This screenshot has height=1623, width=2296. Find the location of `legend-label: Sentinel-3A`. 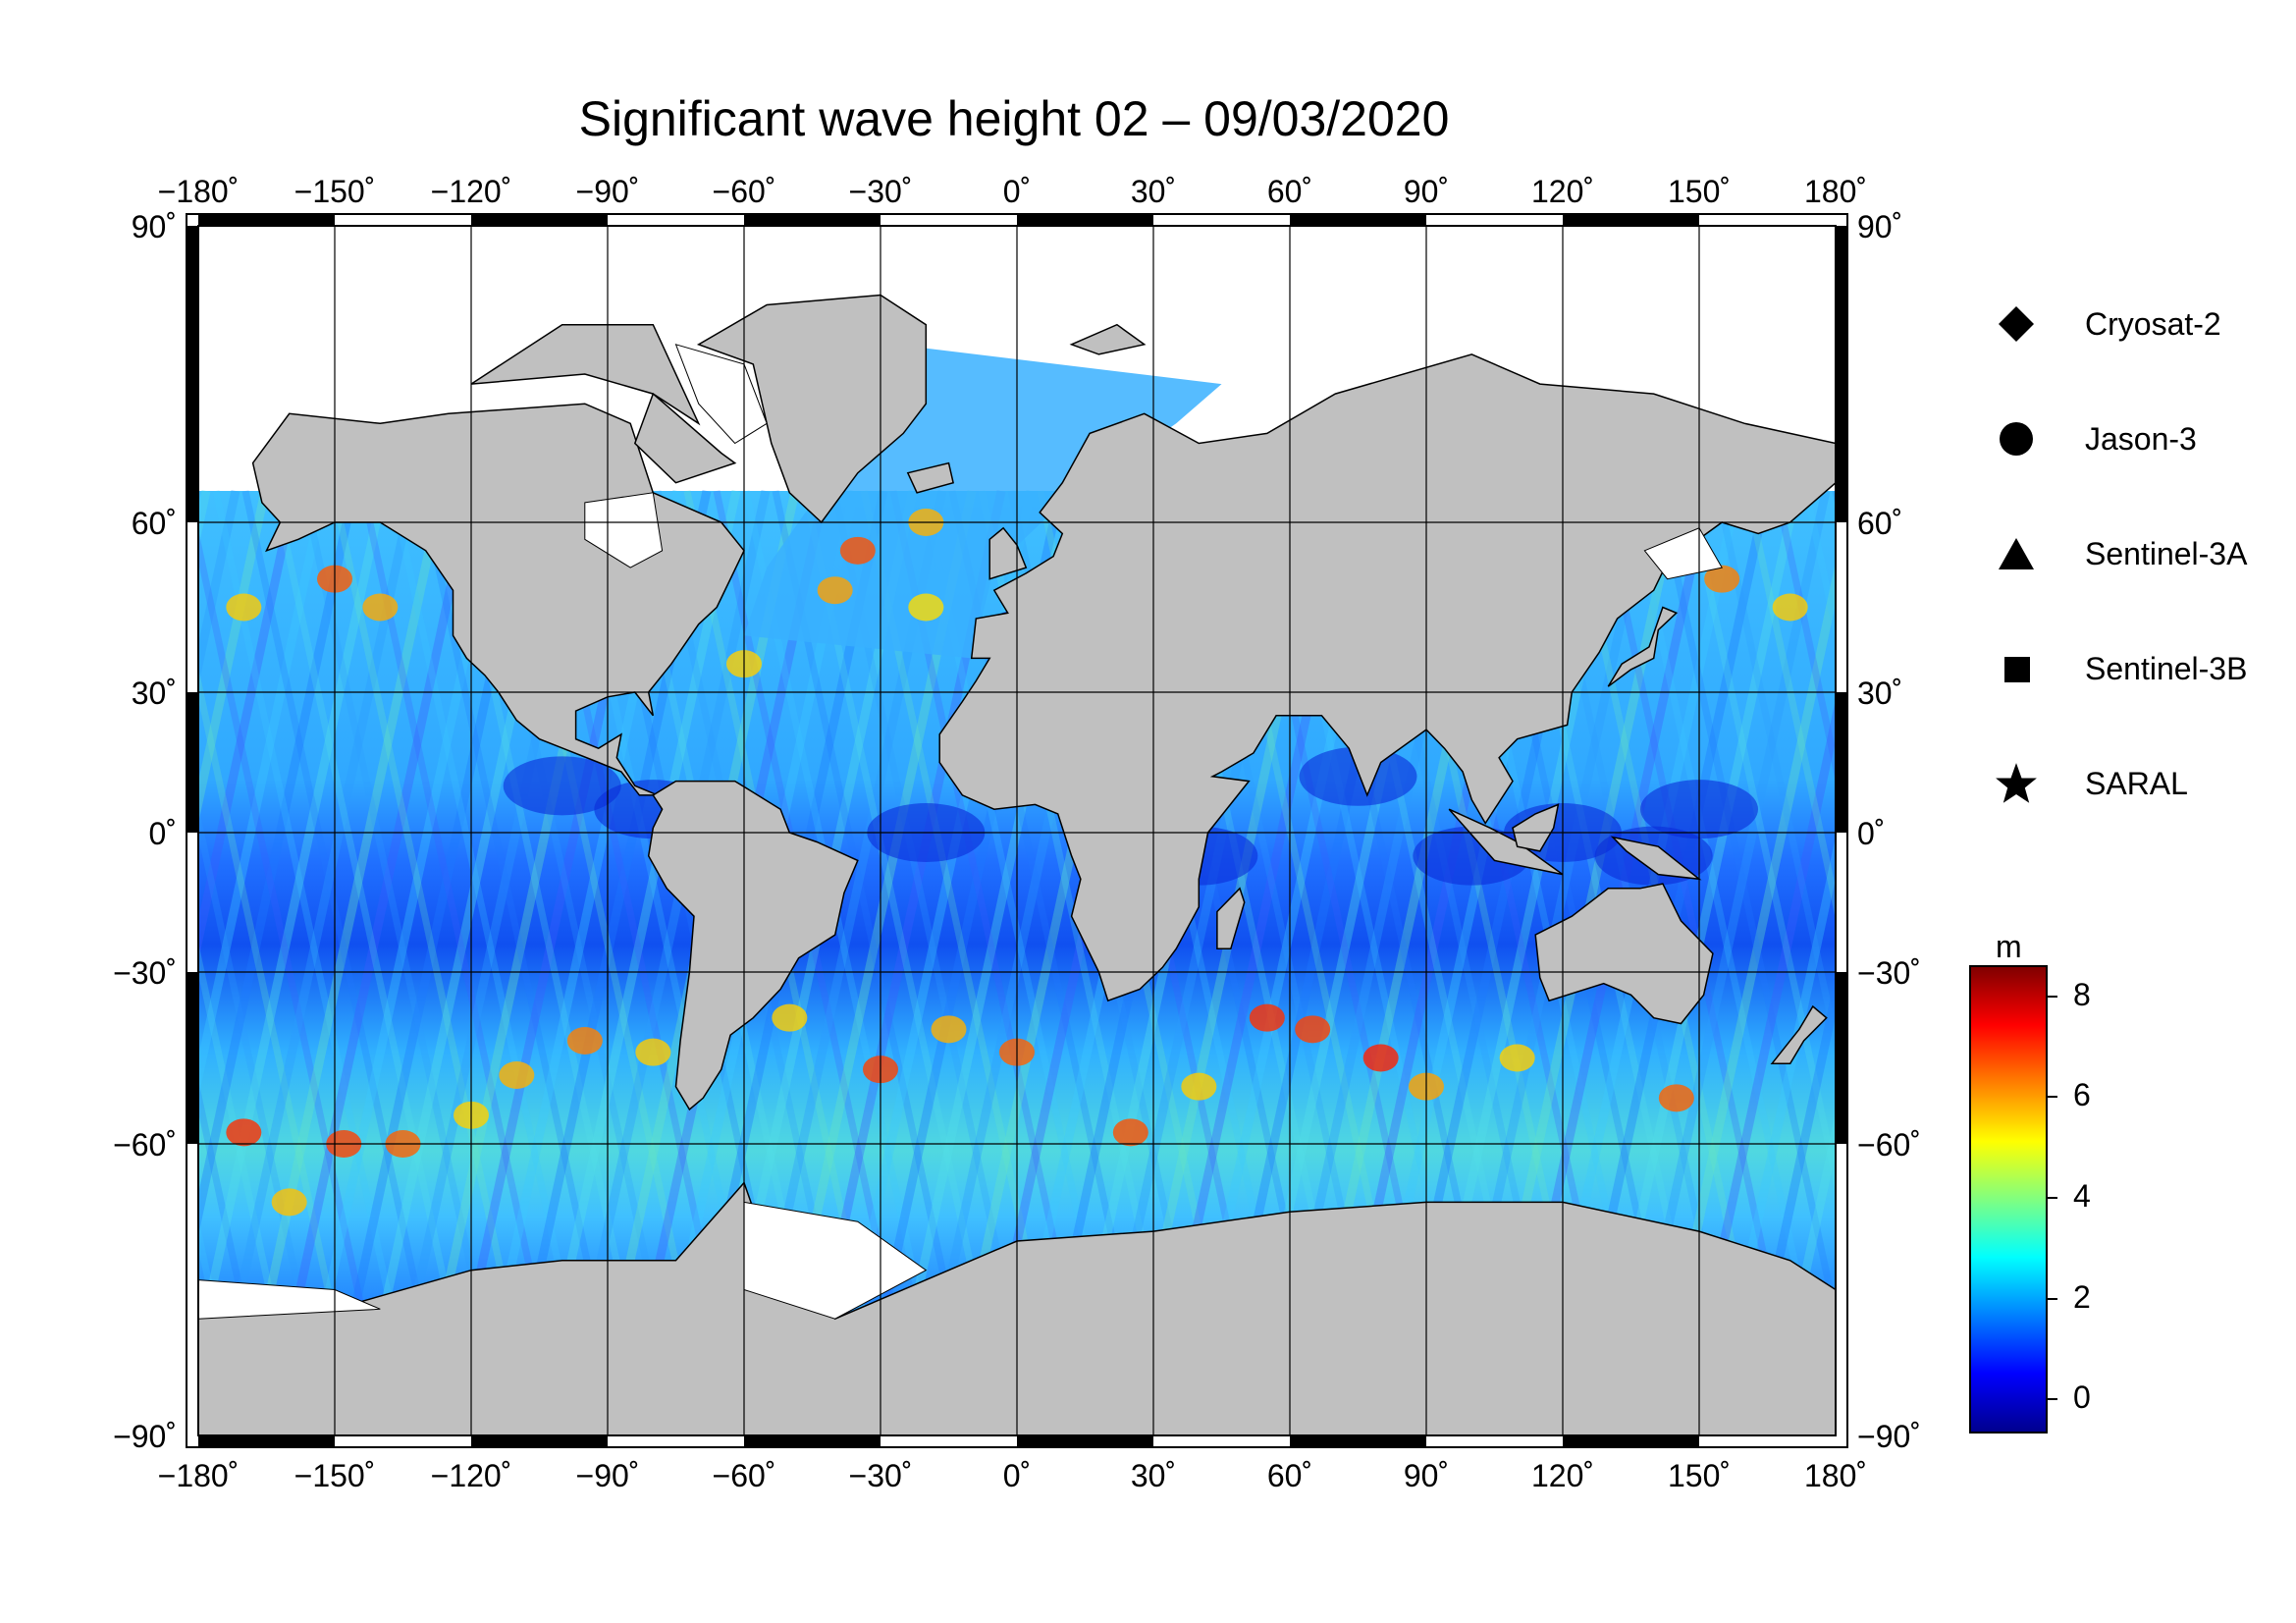

legend-label: Sentinel-3A is located at coordinates (2166, 553).